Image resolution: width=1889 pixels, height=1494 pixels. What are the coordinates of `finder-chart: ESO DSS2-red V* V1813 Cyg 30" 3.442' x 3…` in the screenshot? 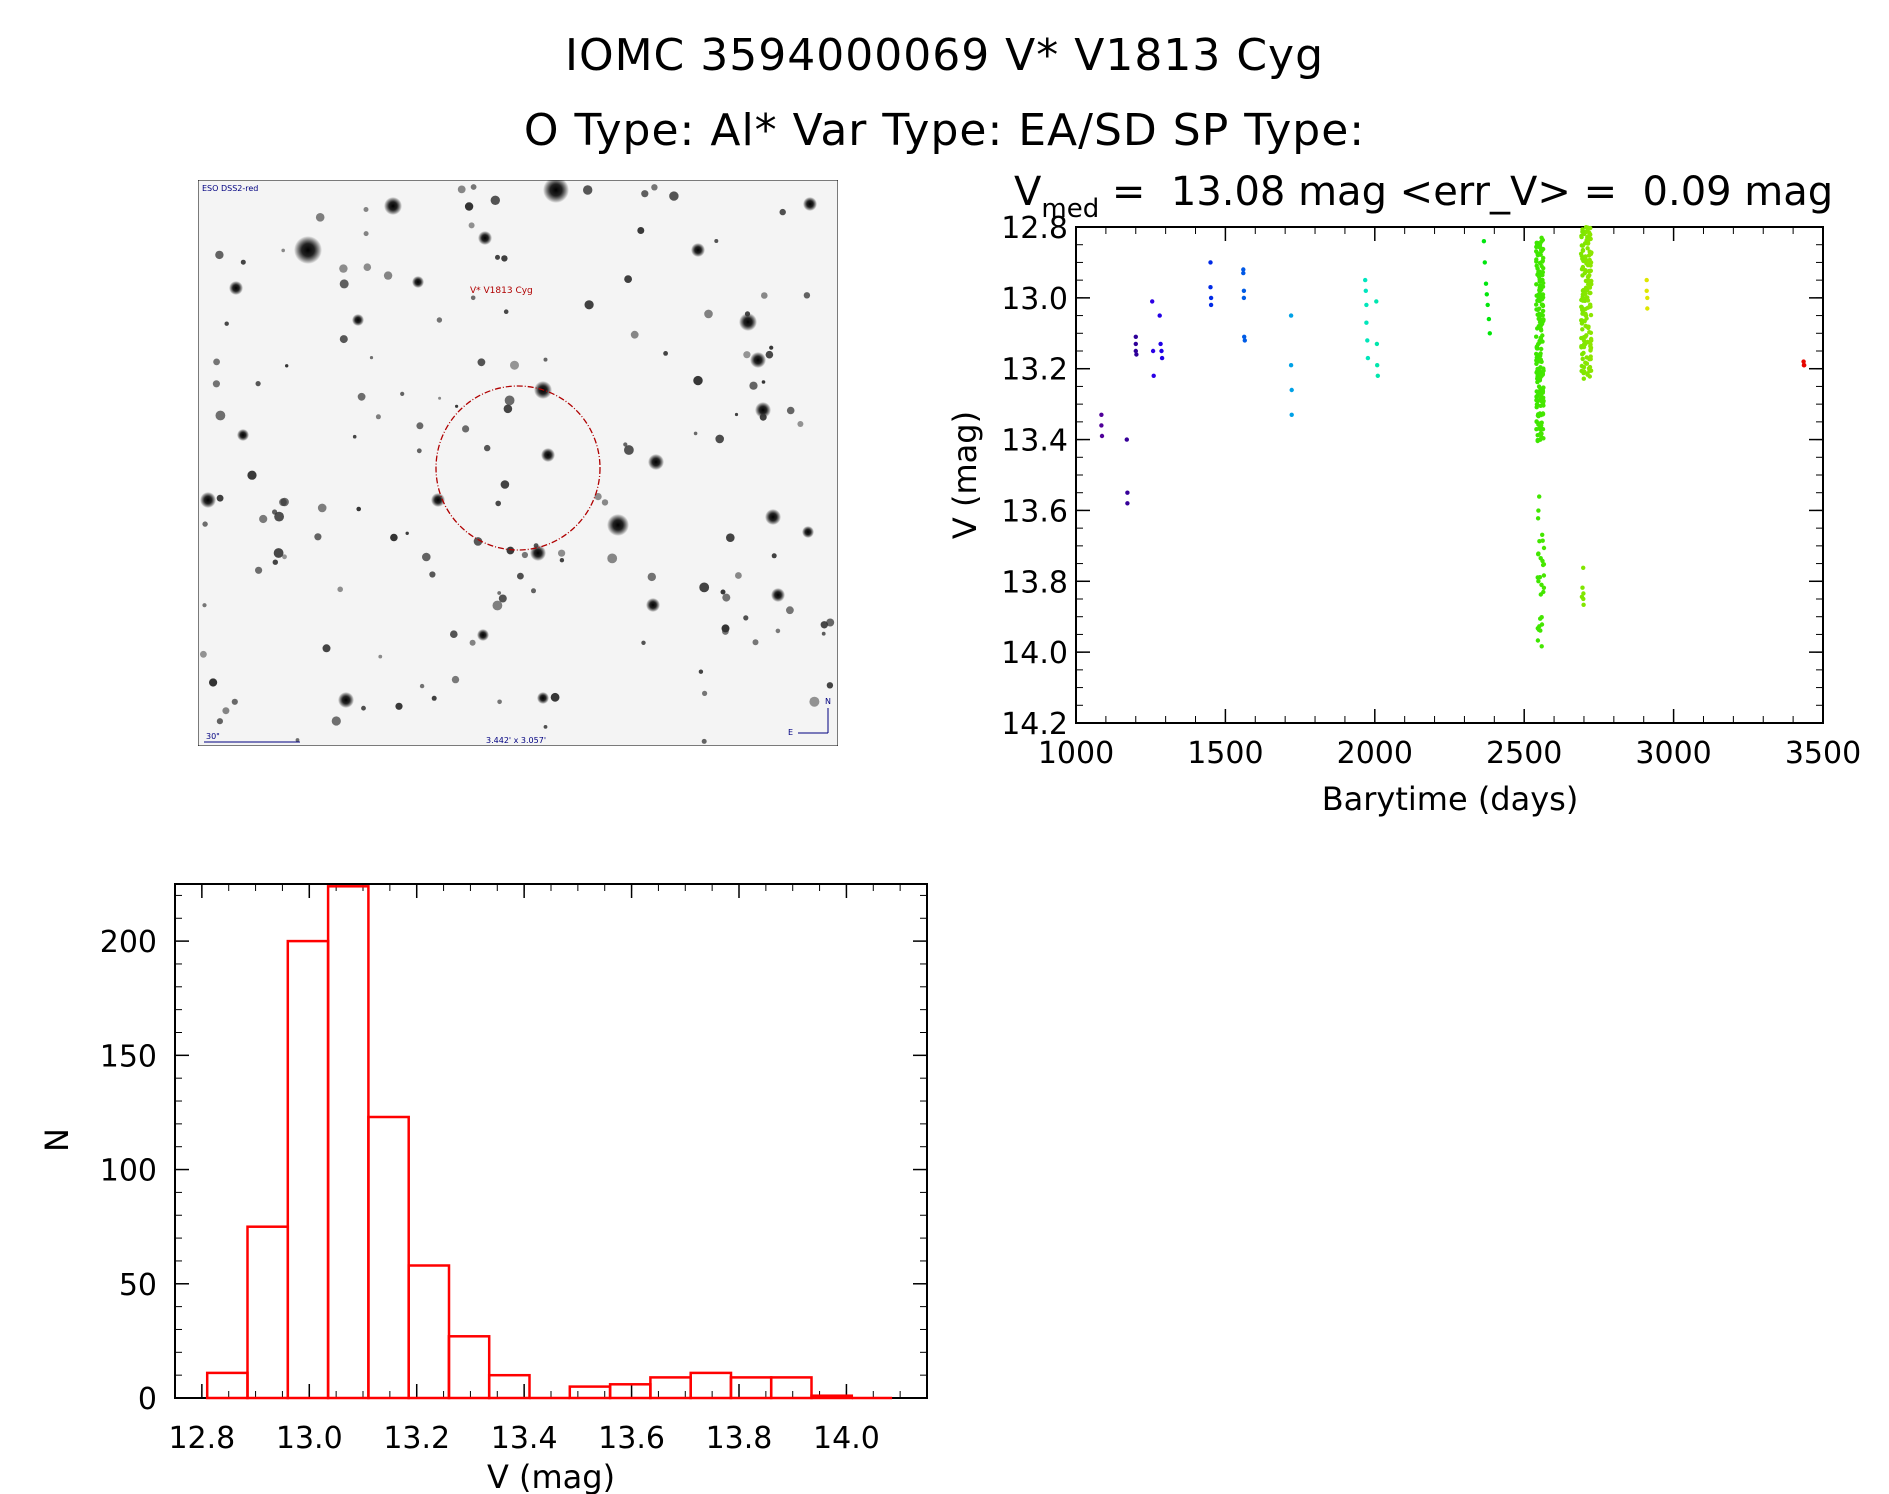 It's located at (518, 463).